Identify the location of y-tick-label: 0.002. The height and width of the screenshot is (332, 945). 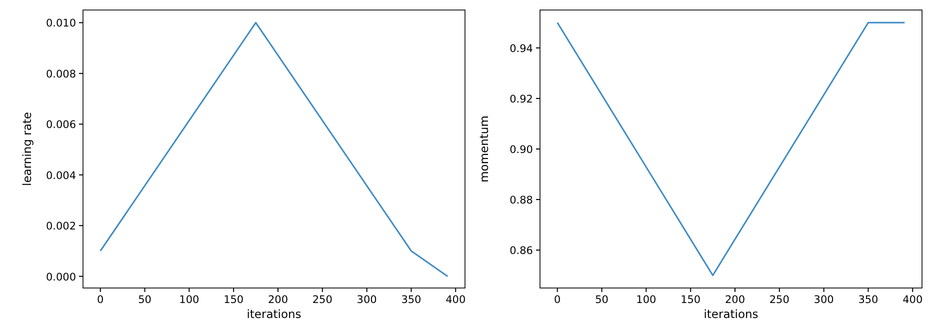
(61, 226).